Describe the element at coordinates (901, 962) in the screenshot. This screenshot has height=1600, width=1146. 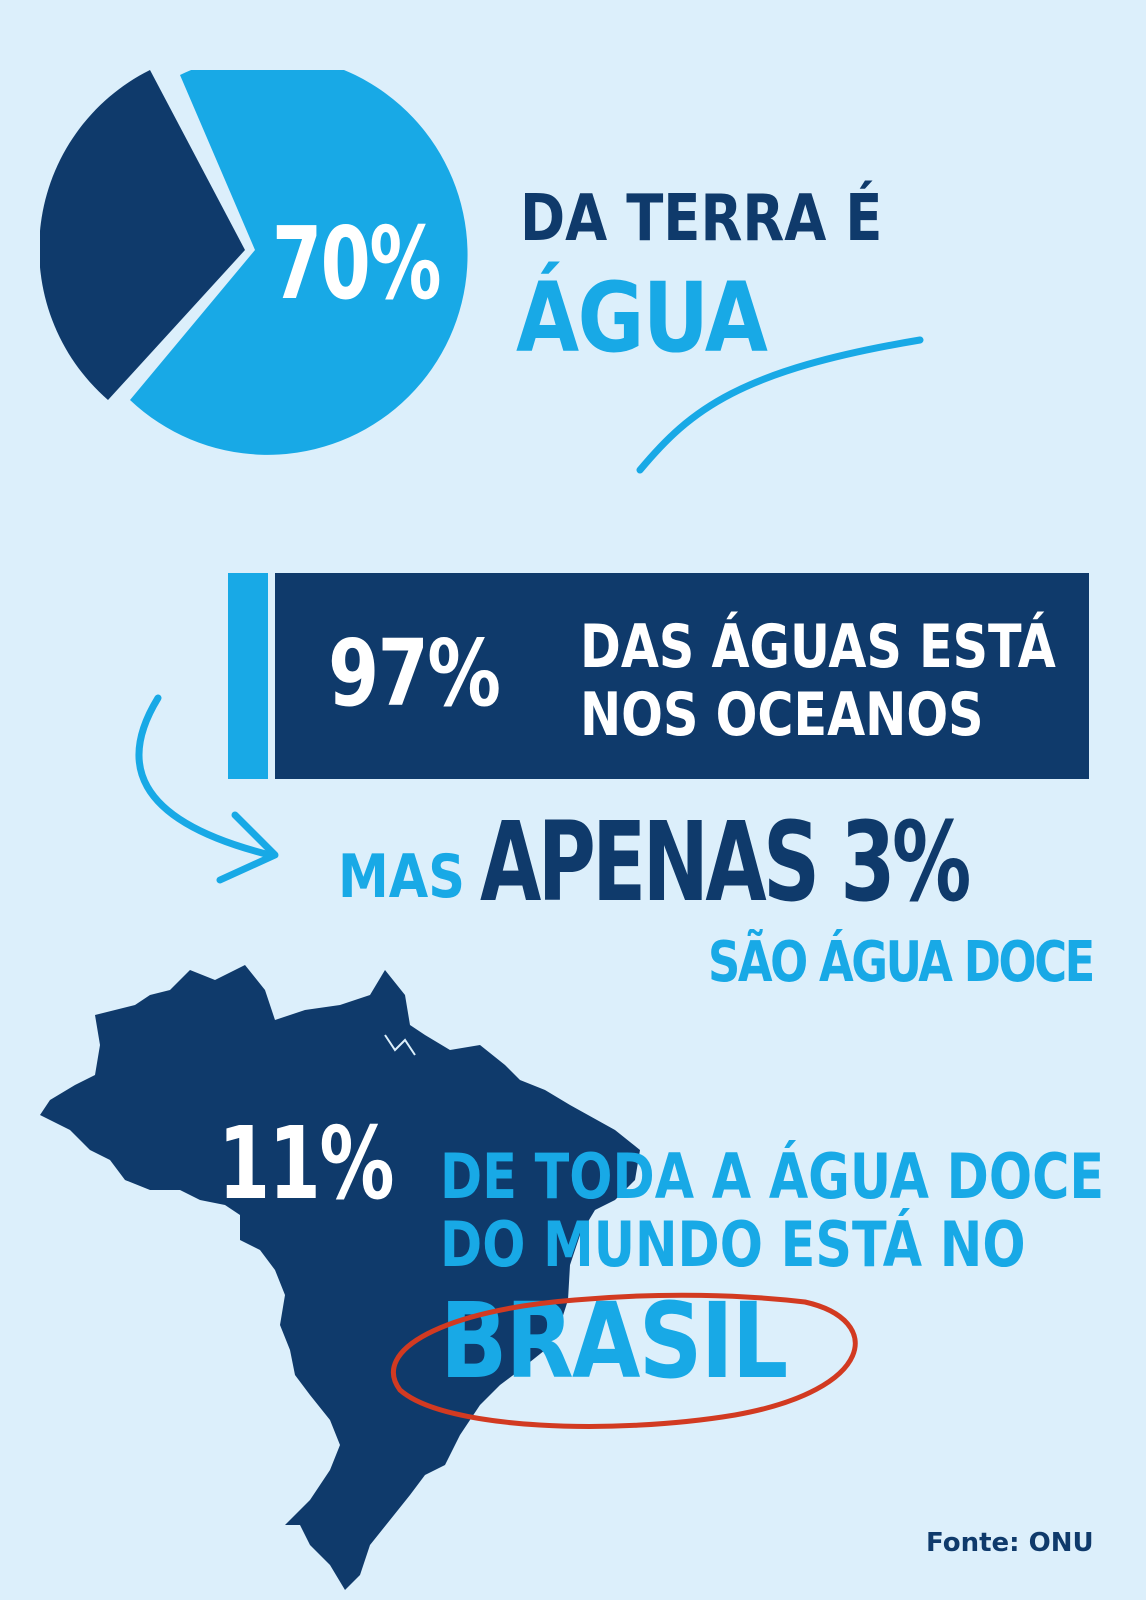
I see `section3-sub: SÃO ÁGUA DOCE` at that location.